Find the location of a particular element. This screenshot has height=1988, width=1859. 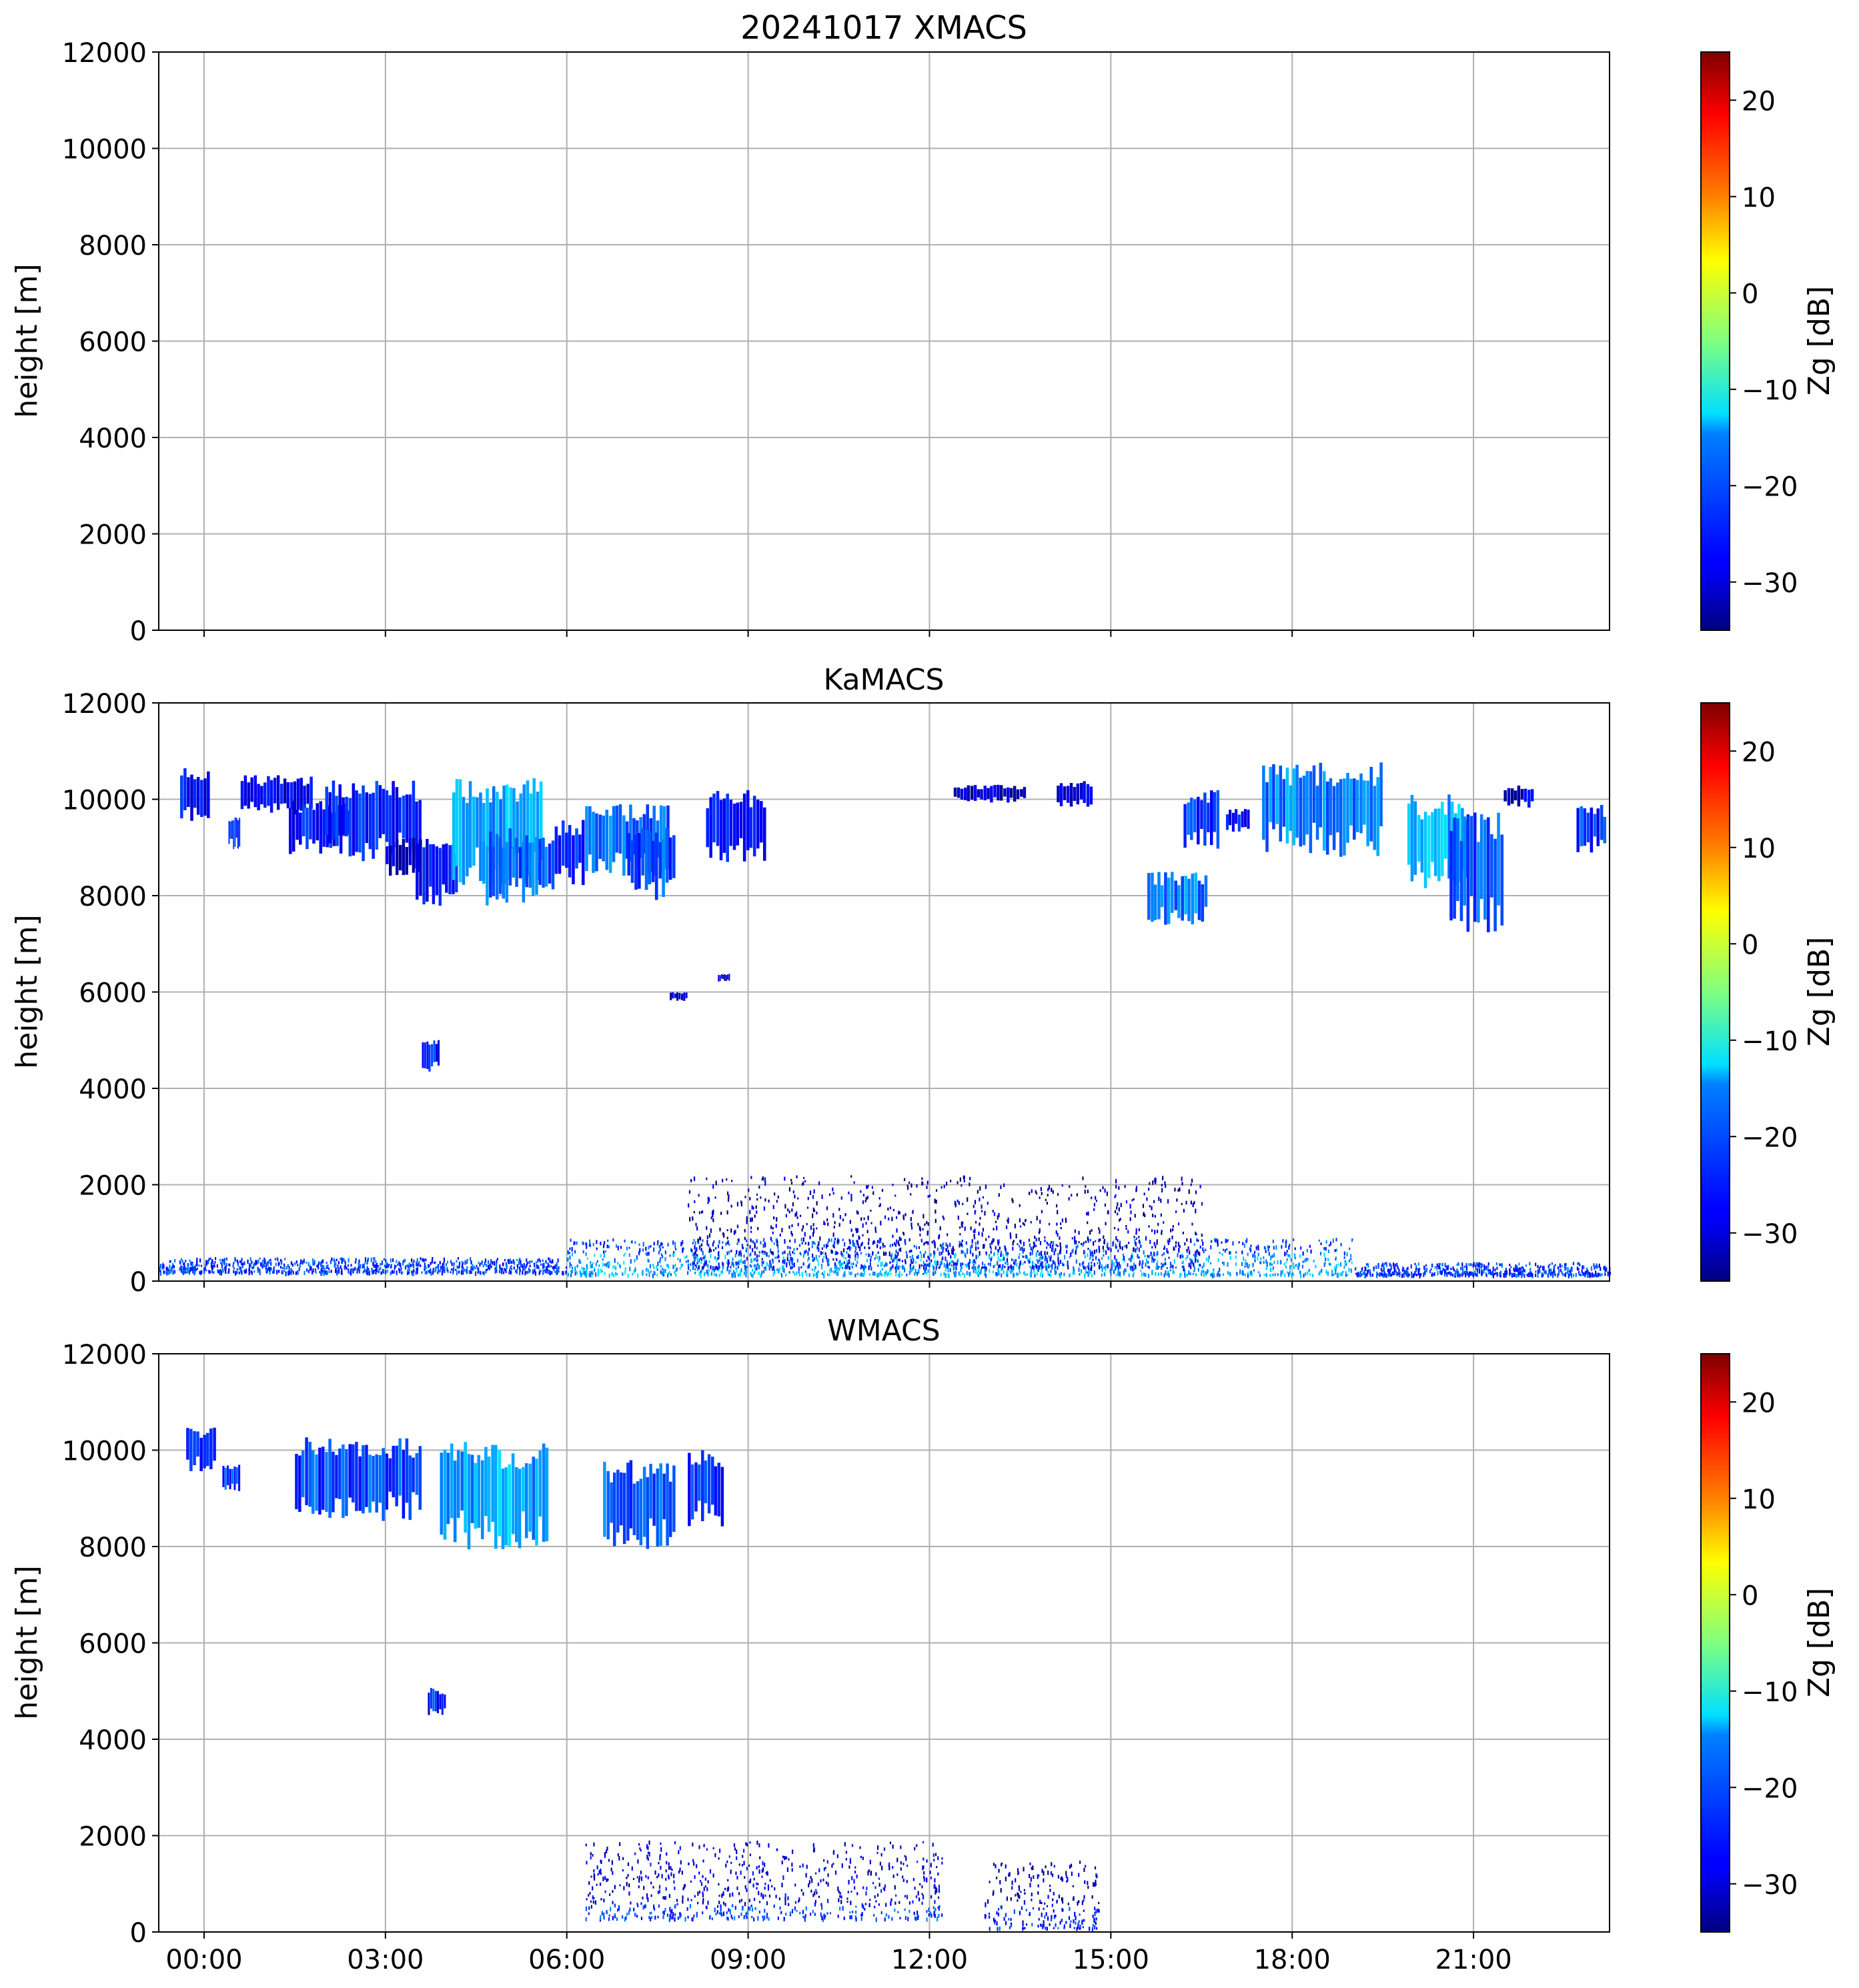

colorbar-tick-label: −10 is located at coordinates (1770, 390).